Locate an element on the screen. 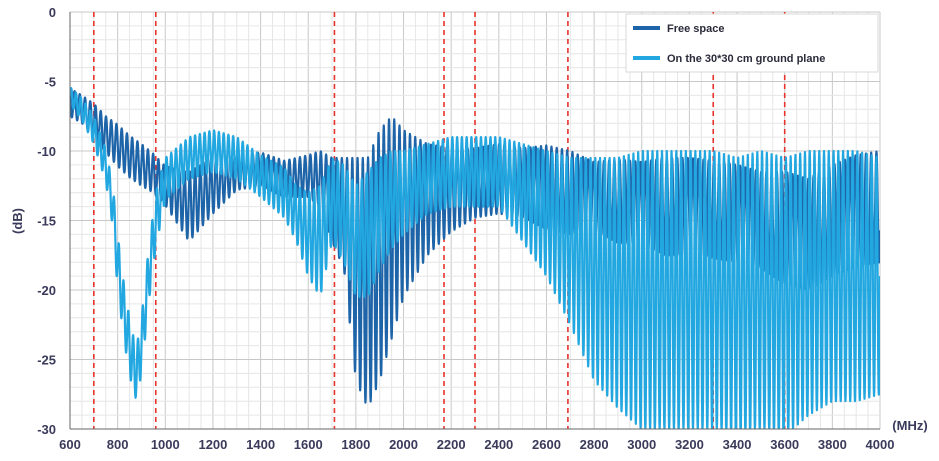 This screenshot has width=939, height=461. x-tick-label: 3400 is located at coordinates (737, 444).